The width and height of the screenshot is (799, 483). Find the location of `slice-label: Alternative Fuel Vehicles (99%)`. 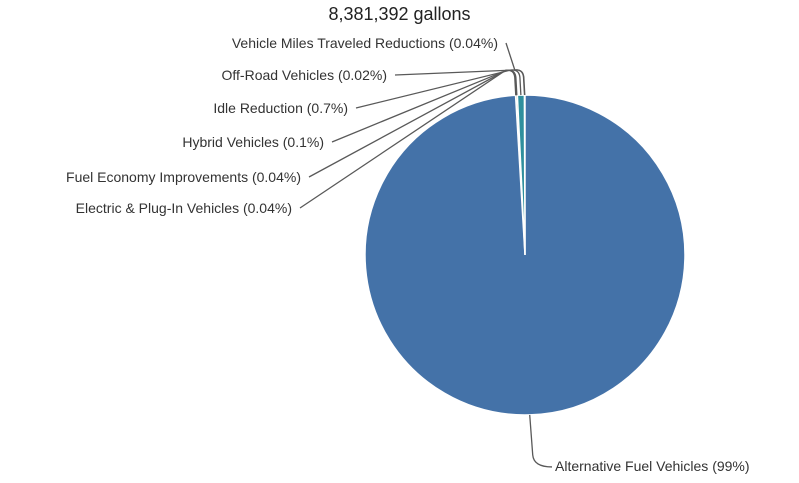

slice-label: Alternative Fuel Vehicles (99%) is located at coordinates (652, 466).